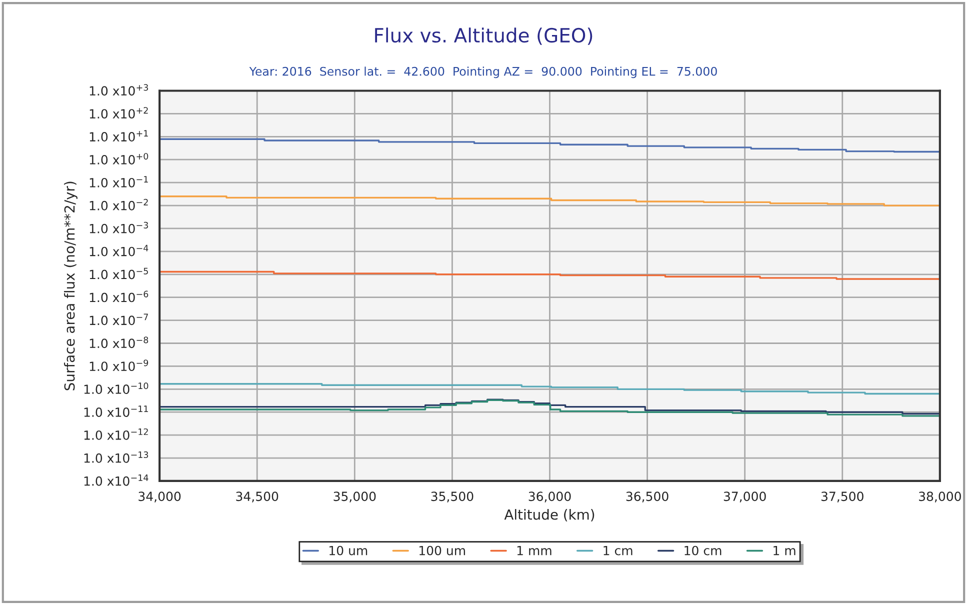 The height and width of the screenshot is (605, 967). I want to click on y-tick-label: 1.0 x10$^{+1}$, so click(119, 136).